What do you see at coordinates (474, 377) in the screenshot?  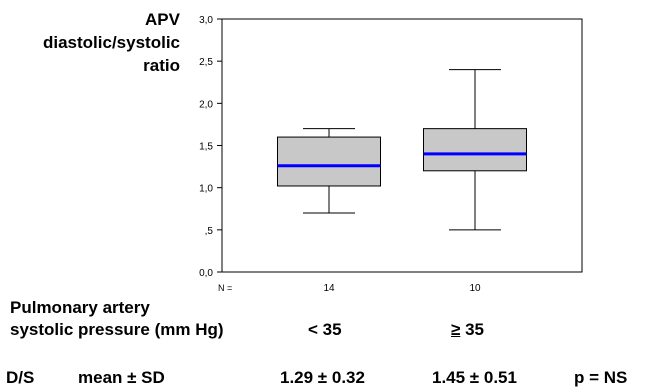 I see `stats-value-high: 1.45 ± 0.51` at bounding box center [474, 377].